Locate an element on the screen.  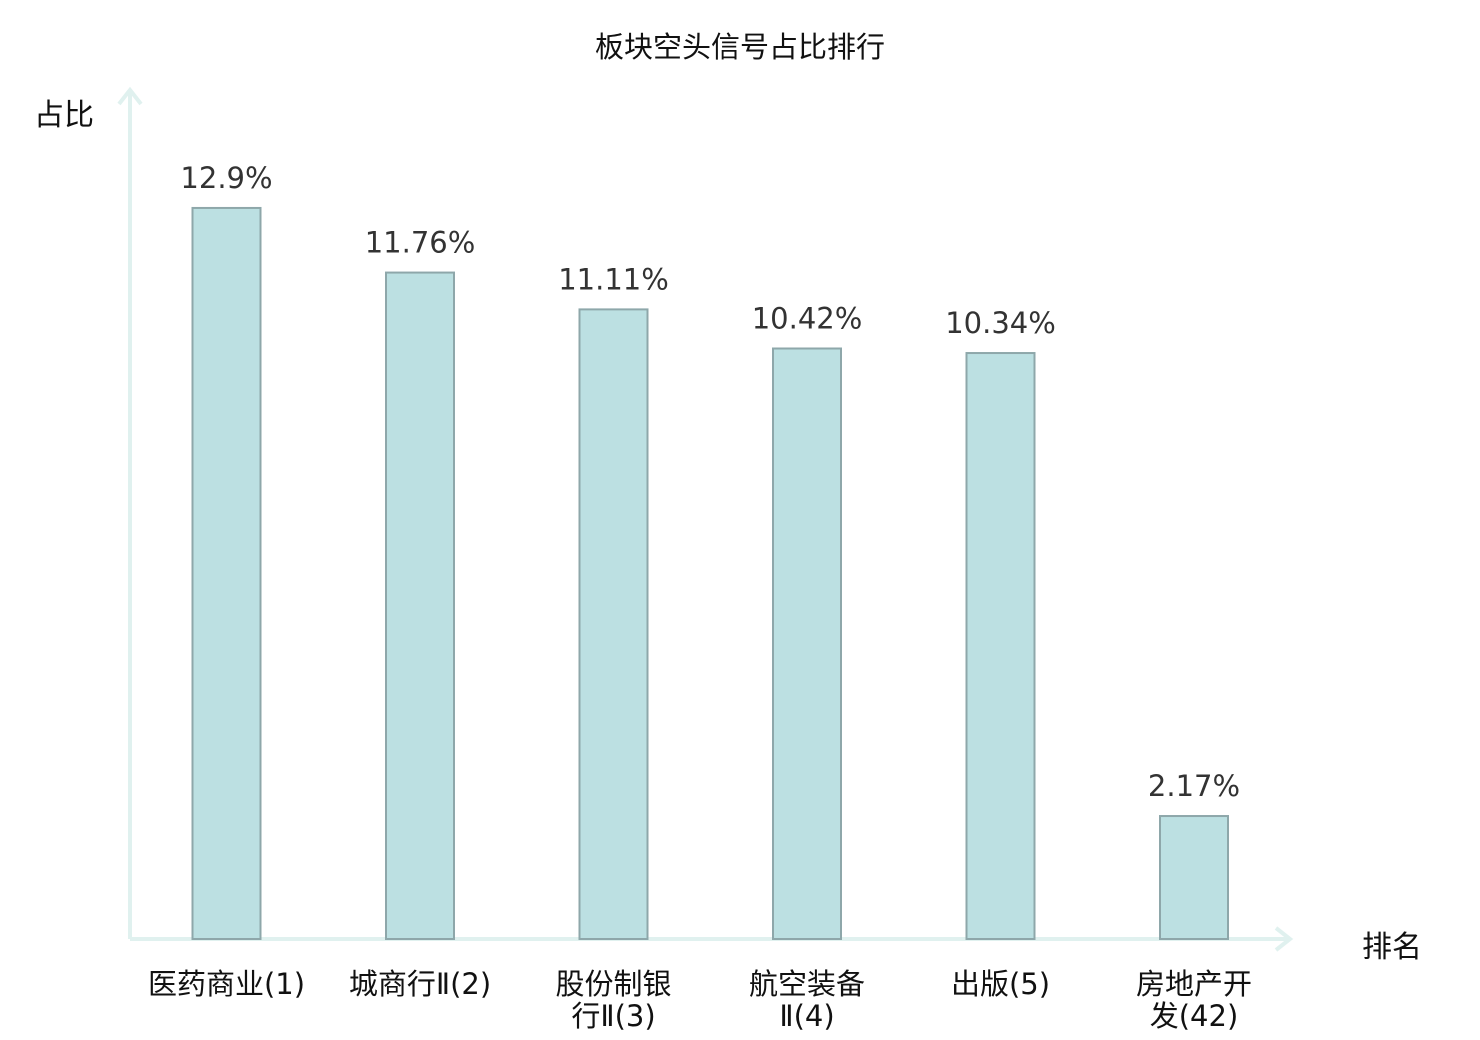
data-label: 11.11% is located at coordinates (613, 279).